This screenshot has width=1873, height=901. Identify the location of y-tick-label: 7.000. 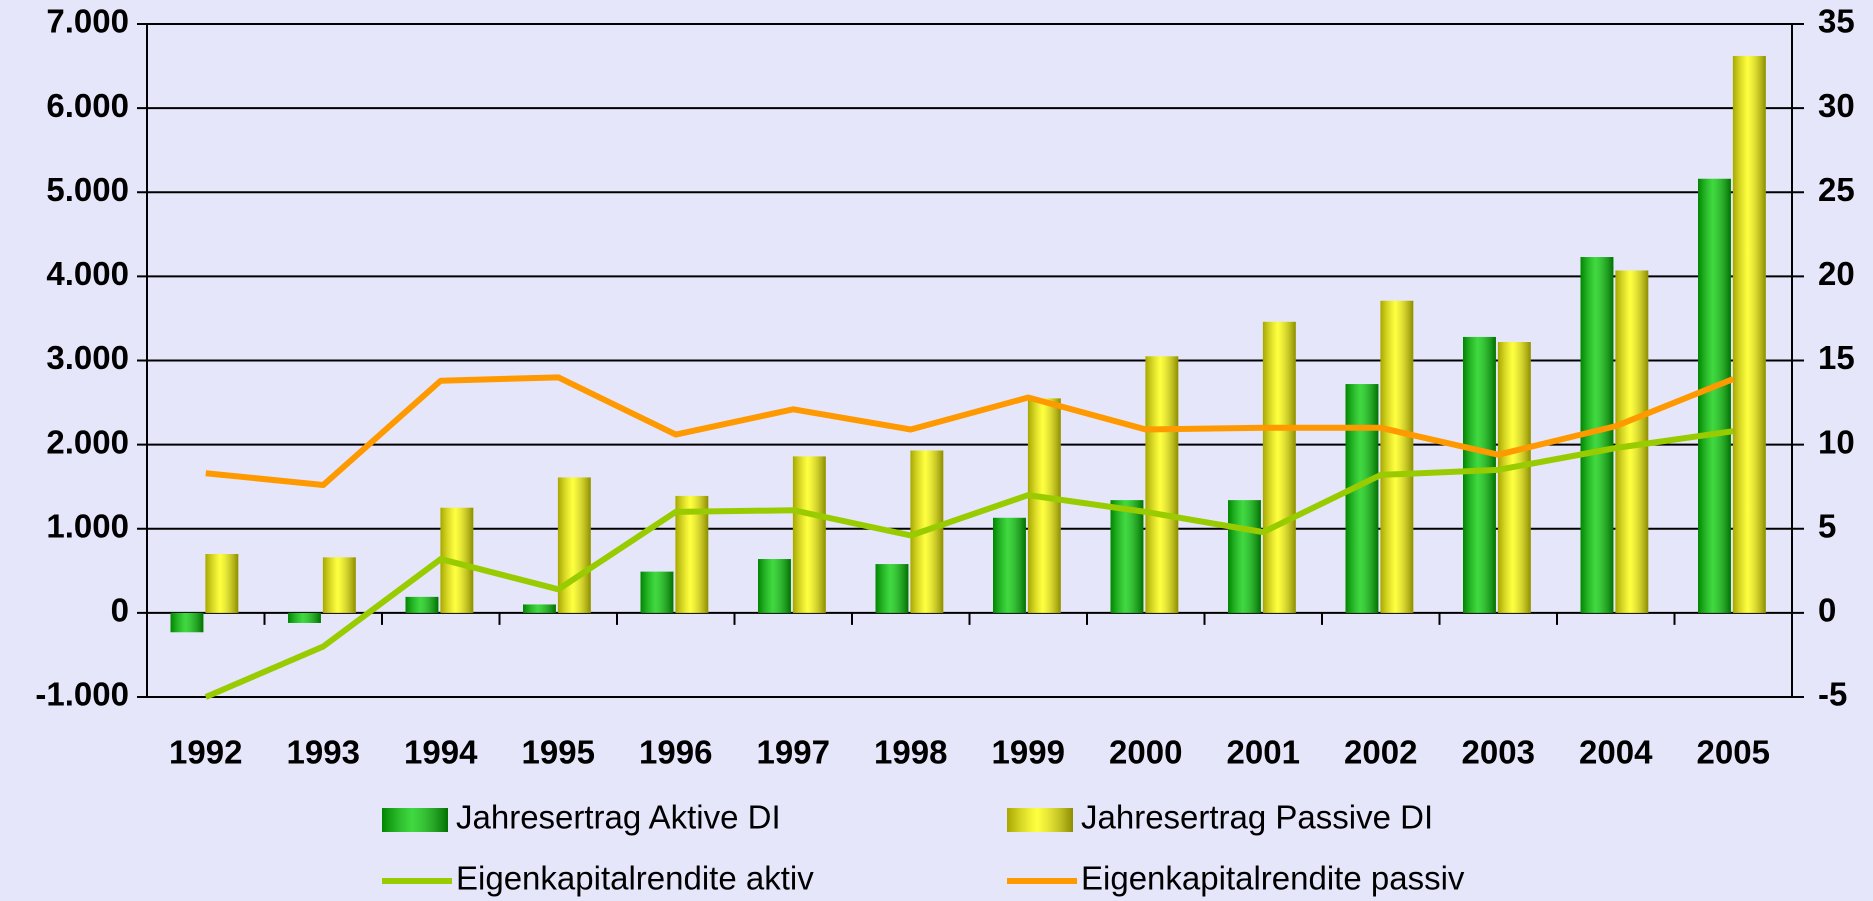
(87, 21).